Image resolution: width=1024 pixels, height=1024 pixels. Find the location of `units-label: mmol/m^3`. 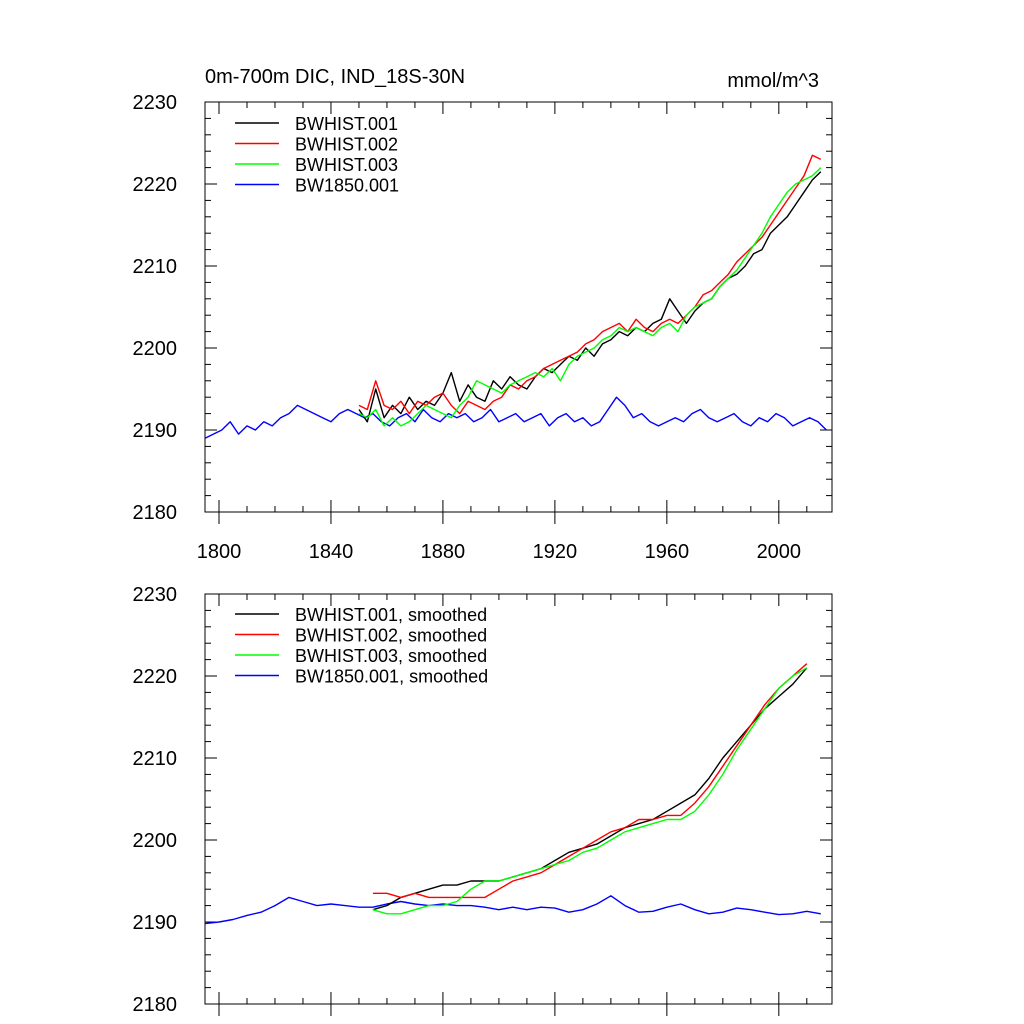

units-label: mmol/m^3 is located at coordinates (773, 81).